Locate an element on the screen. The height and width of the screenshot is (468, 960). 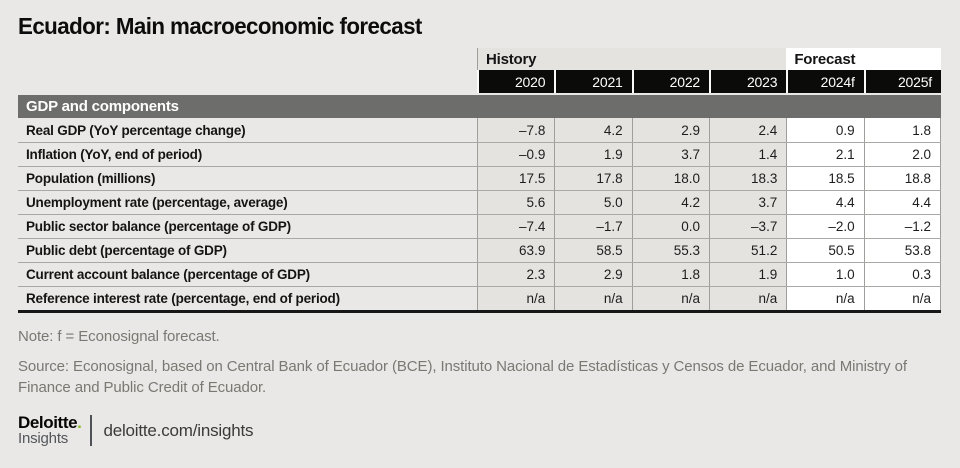
footer-brand-bar: Deloitte. Insights deloitte.com/insights is located at coordinates (136, 430).